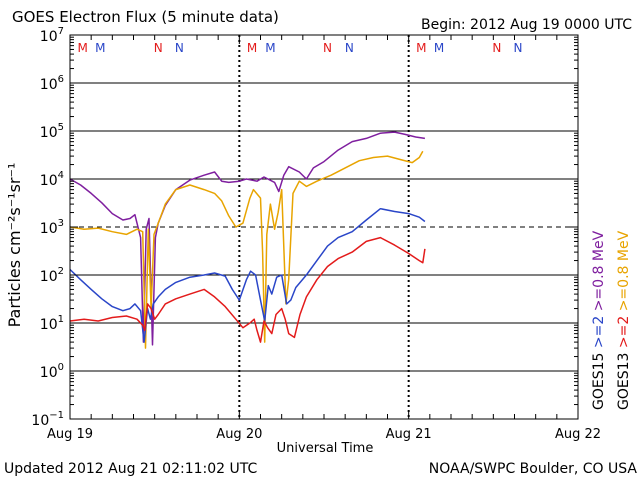 The height and width of the screenshot is (480, 640). Describe the element at coordinates (130, 469) in the screenshot. I see `updated-timestamp: Updated 2012 Aug 21 02:11:02 UTC` at that location.